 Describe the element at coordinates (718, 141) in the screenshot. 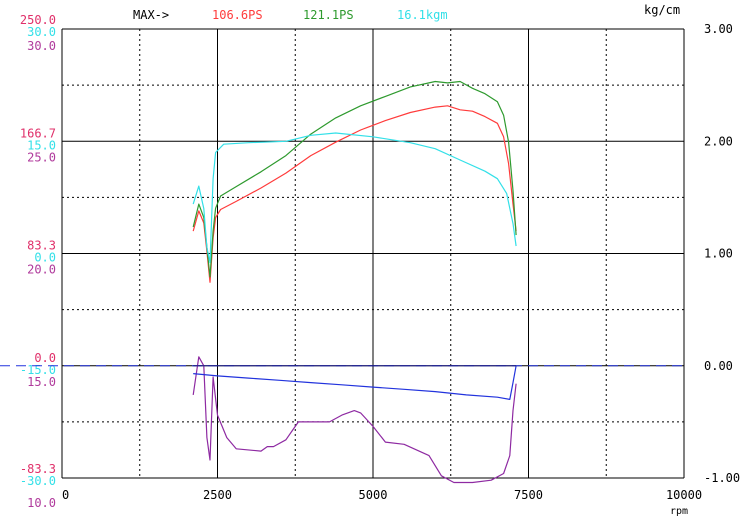

I see `right-axis-tick-label: 2.00` at that location.